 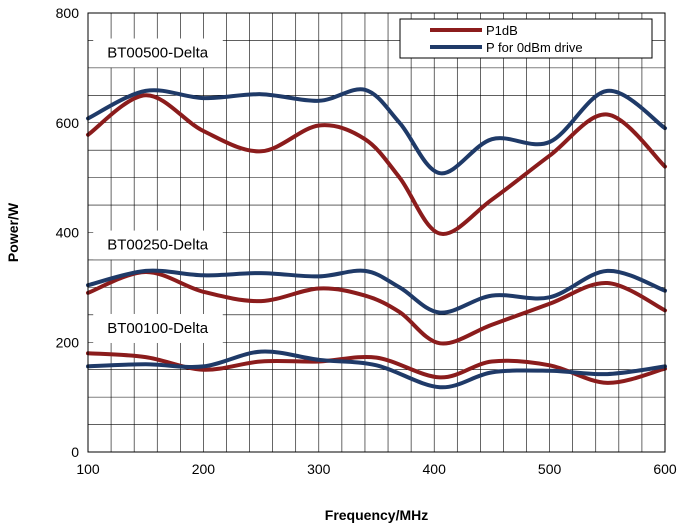 What do you see at coordinates (158, 328) in the screenshot?
I see `annotation-label: BT00100-Delta` at bounding box center [158, 328].